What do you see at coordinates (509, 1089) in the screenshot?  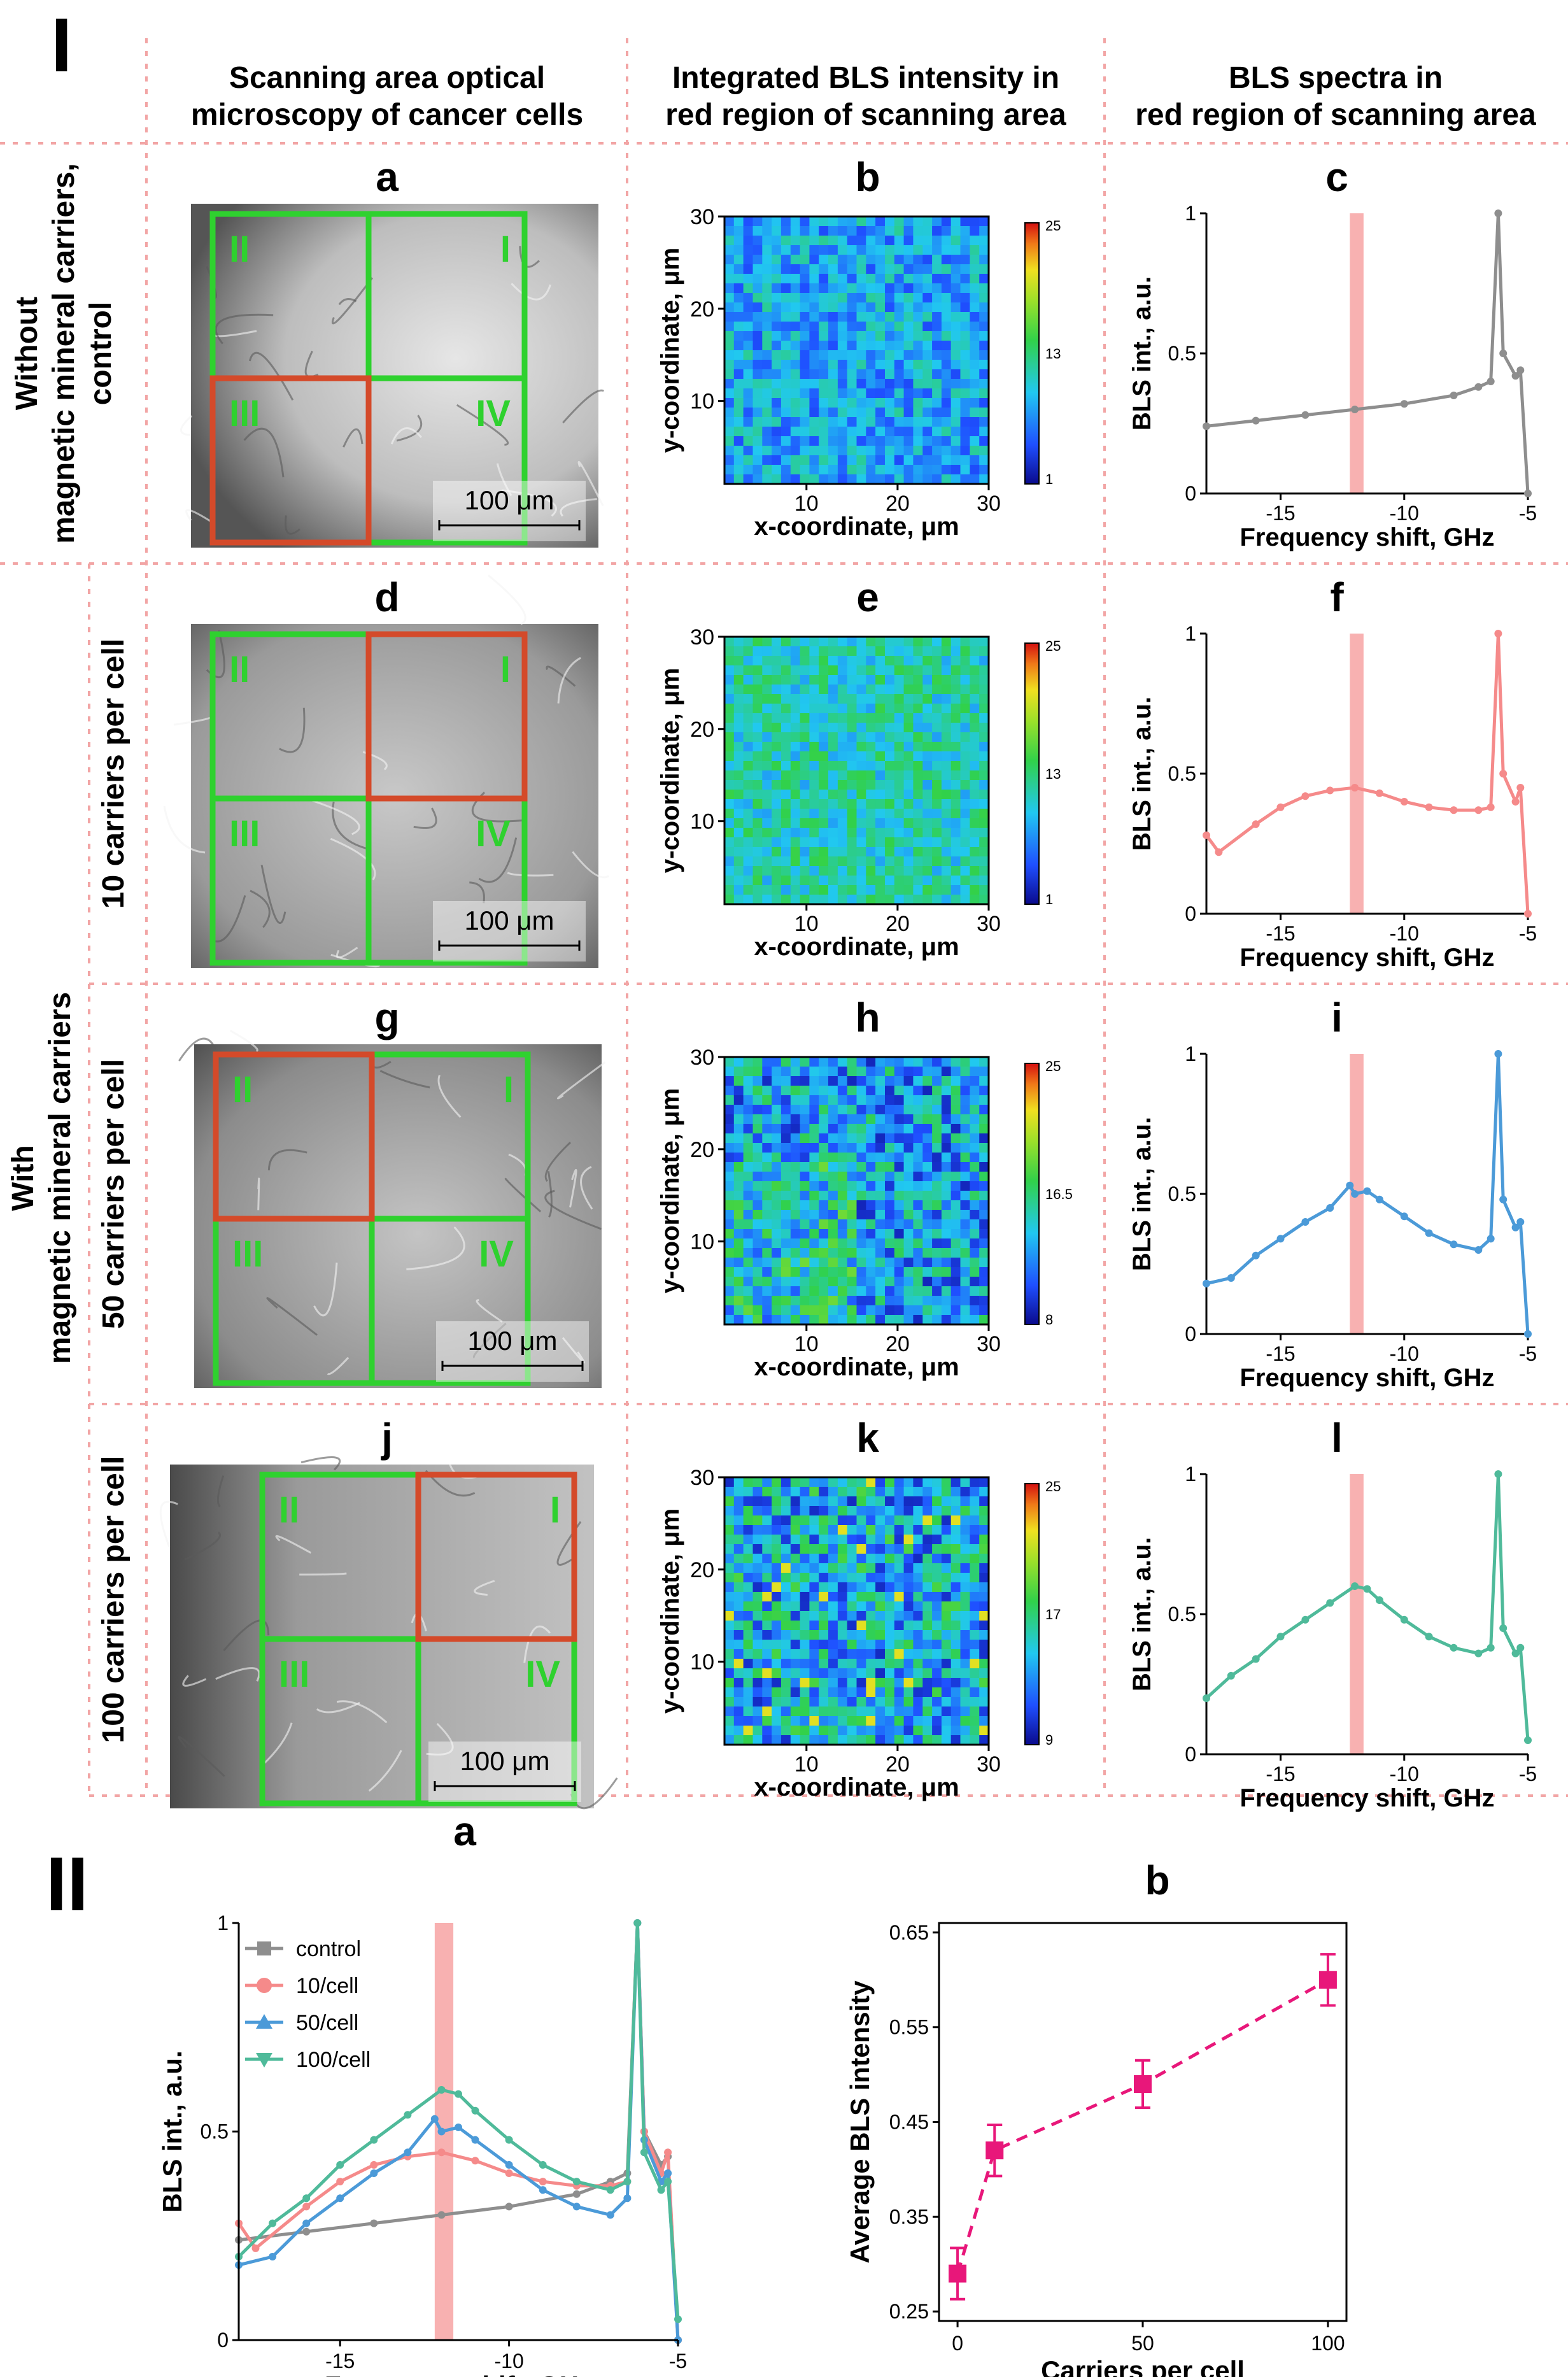 I see `quadrant-label-I: I` at bounding box center [509, 1089].